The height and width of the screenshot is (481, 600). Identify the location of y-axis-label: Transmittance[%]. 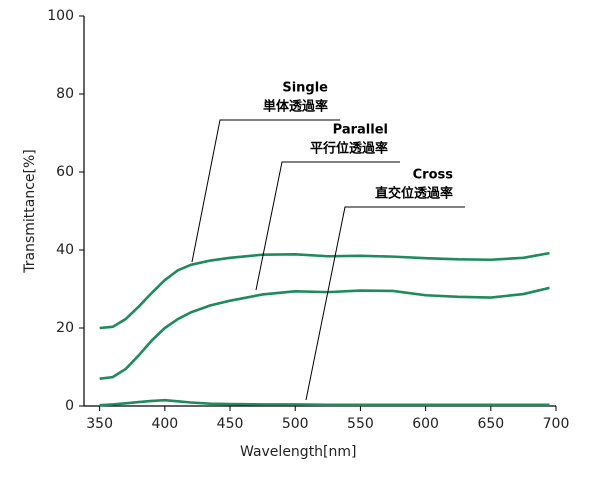
(30, 211).